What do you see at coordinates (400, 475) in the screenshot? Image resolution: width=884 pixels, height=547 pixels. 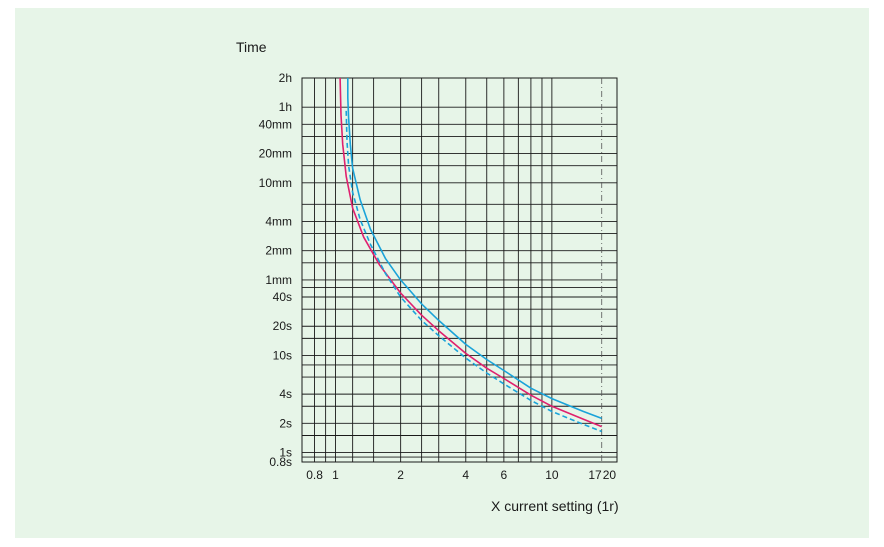 I see `x-tick-label: 2` at bounding box center [400, 475].